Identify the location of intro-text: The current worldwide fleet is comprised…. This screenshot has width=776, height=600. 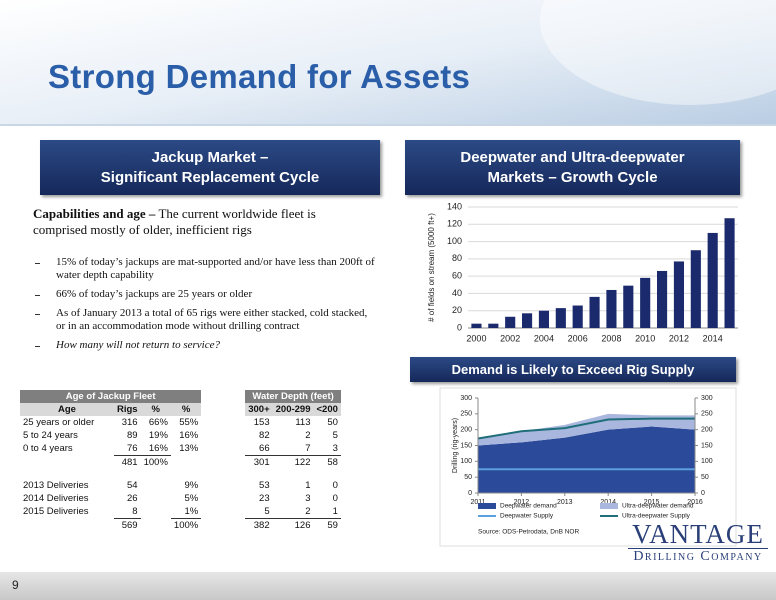
(174, 221).